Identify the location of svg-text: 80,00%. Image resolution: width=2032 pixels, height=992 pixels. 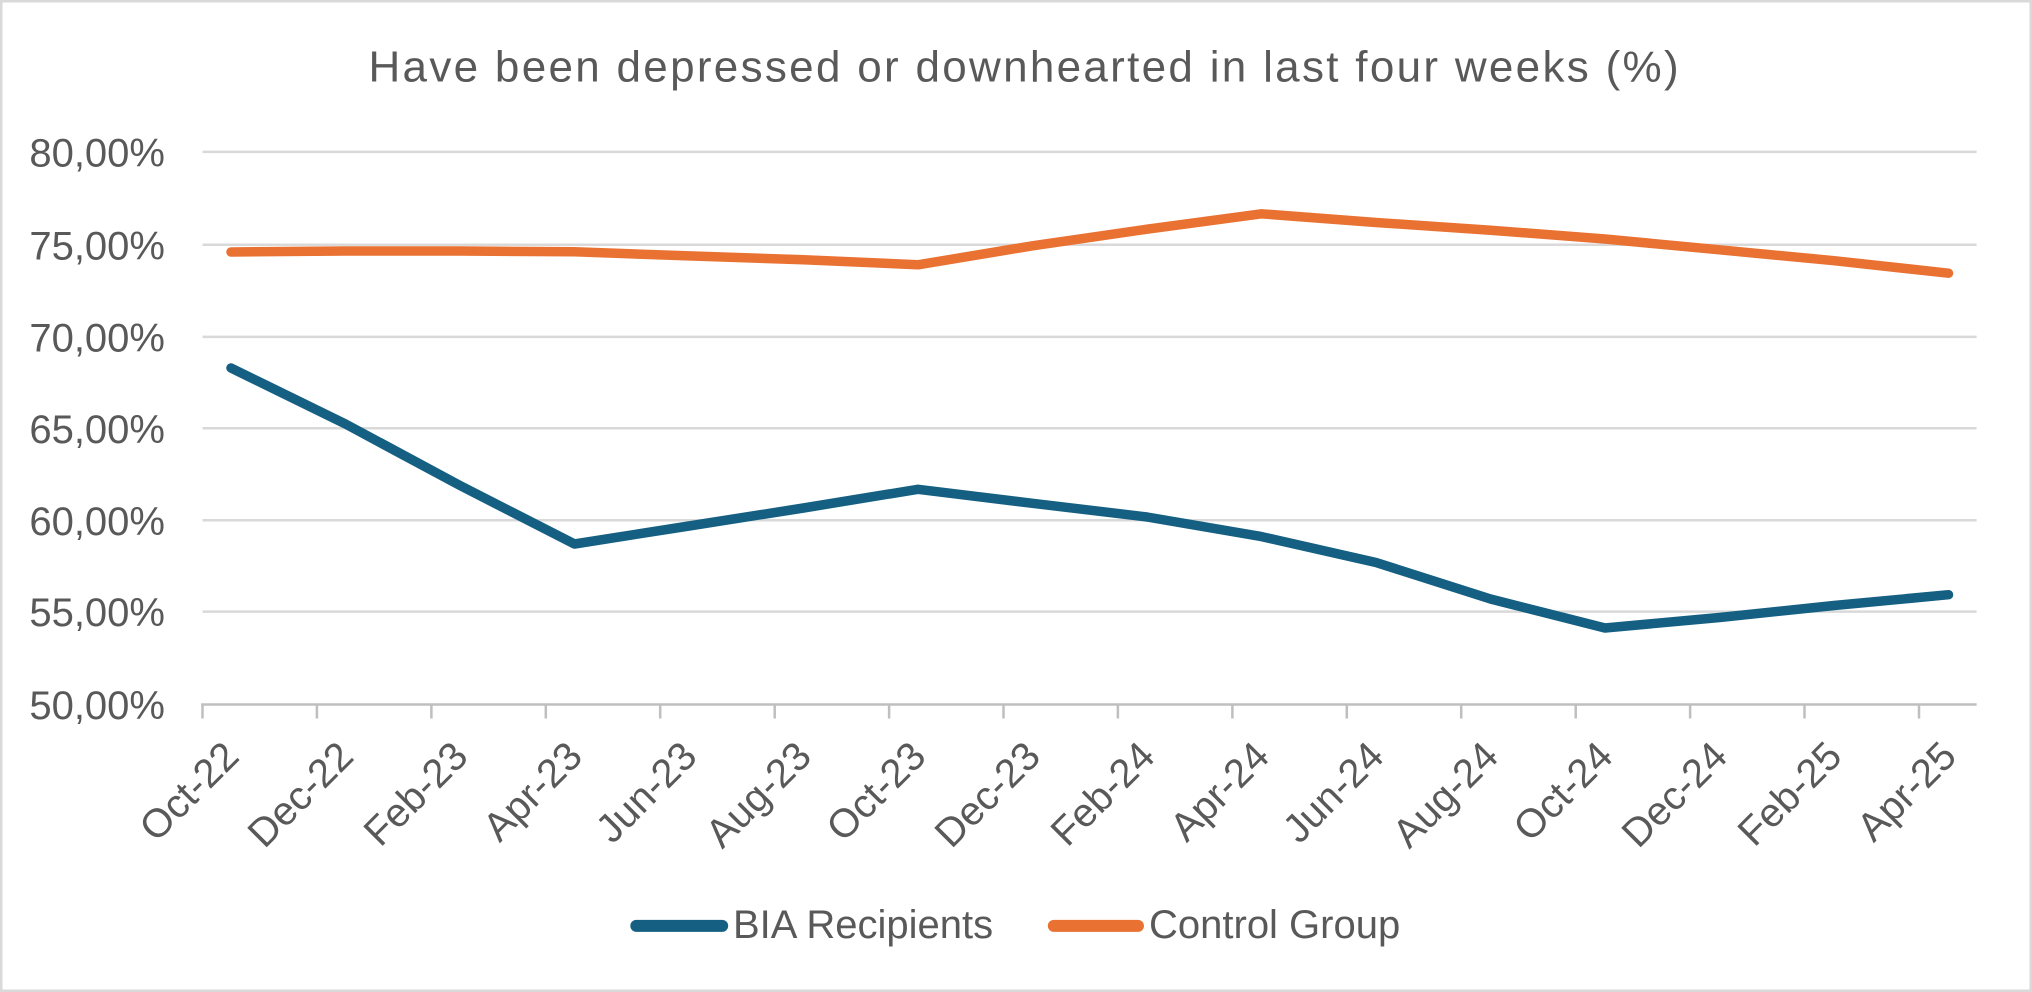
(97, 154).